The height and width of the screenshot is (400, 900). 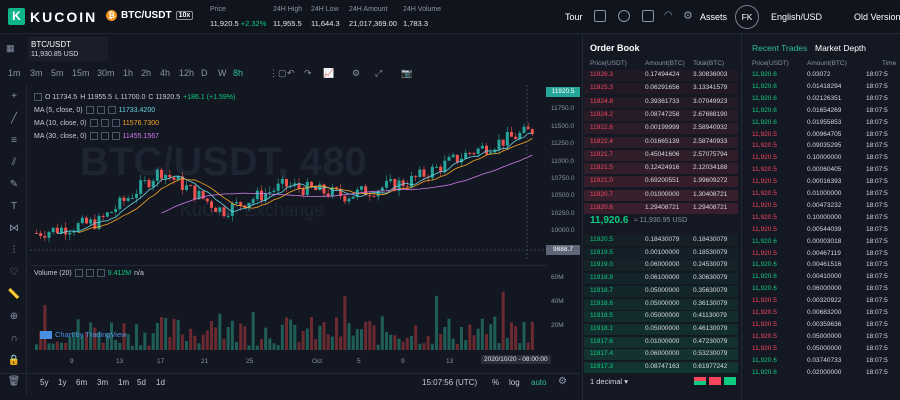 I want to click on auto-scale-toggle: auto, so click(x=539, y=382).